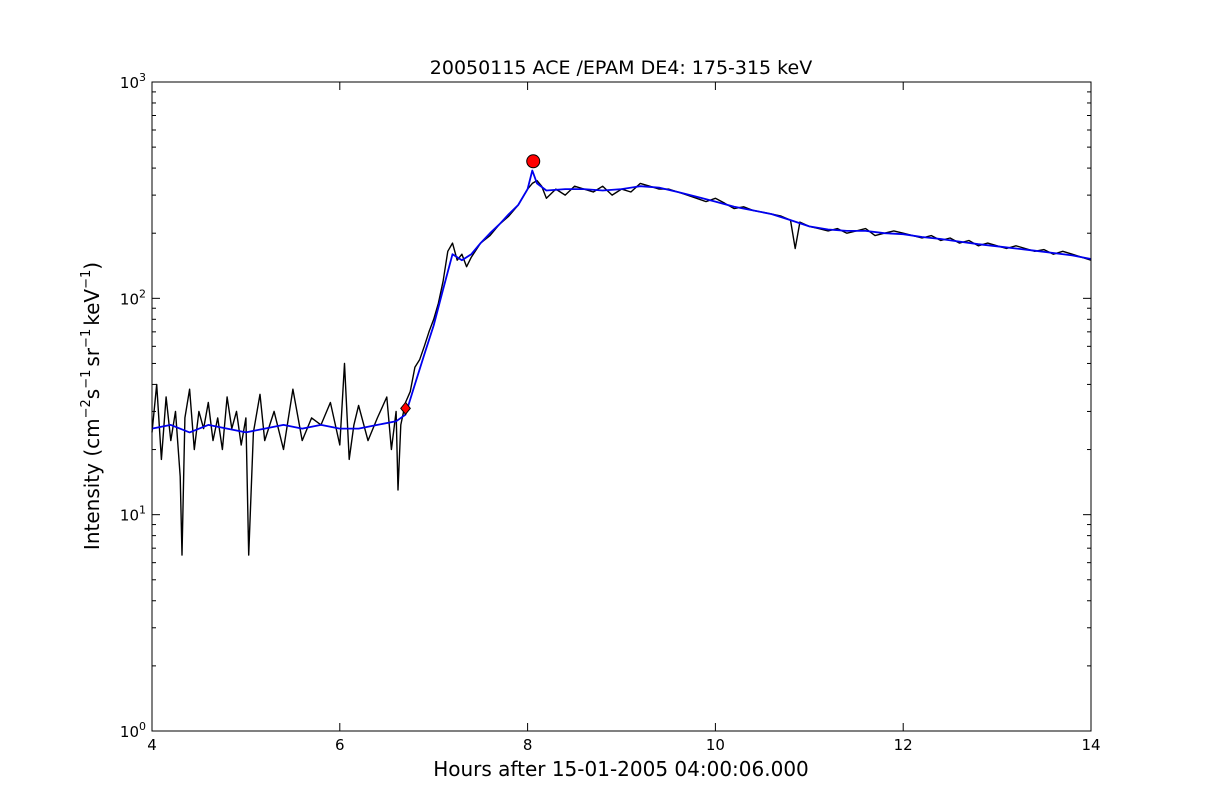 The width and height of the screenshot is (1212, 812). I want to click on x-tick-label: 10, so click(715, 745).